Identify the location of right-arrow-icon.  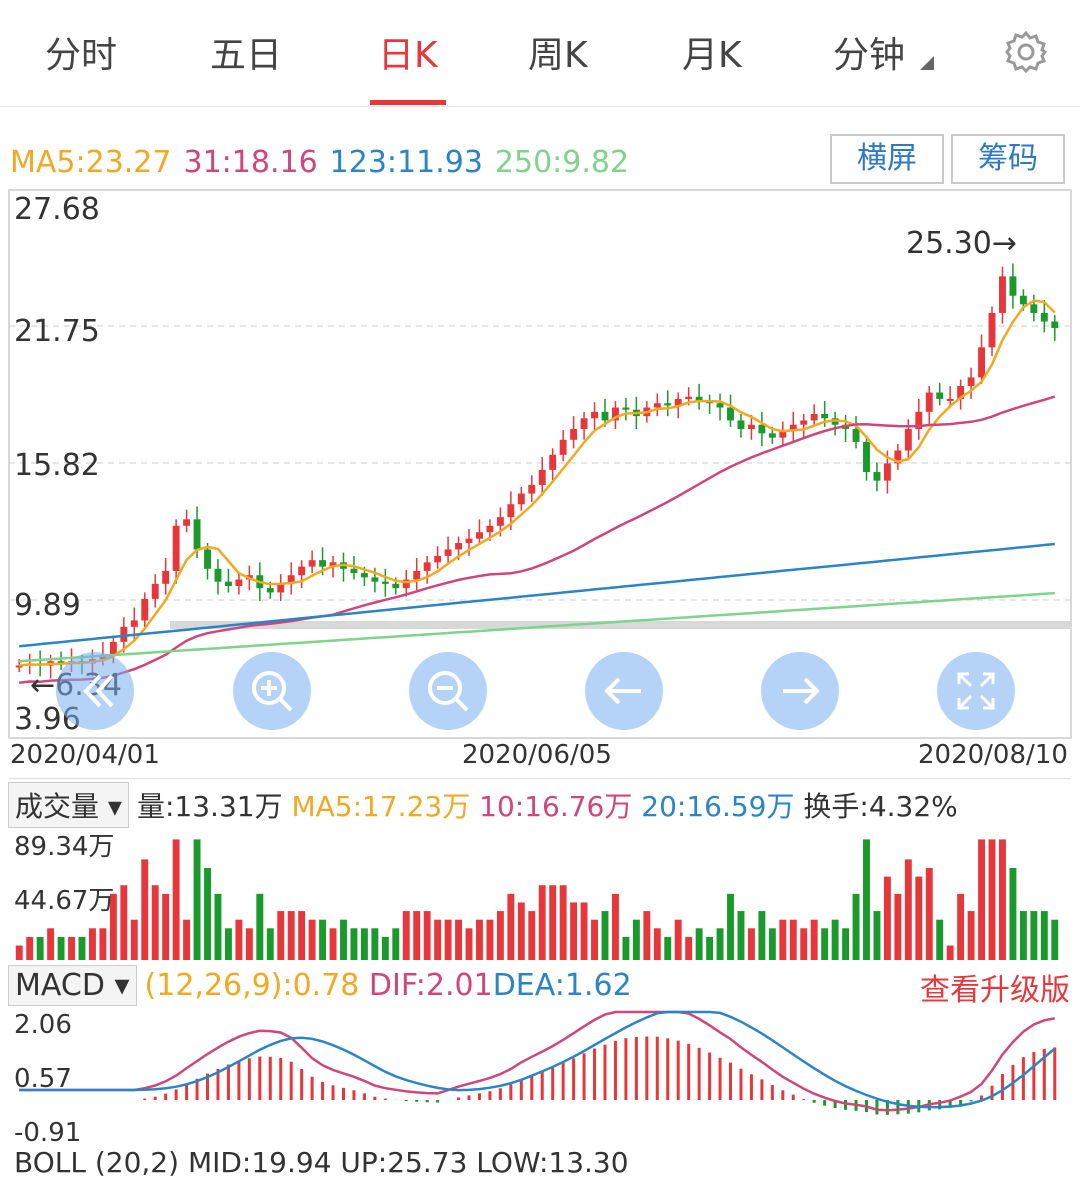
(801, 691).